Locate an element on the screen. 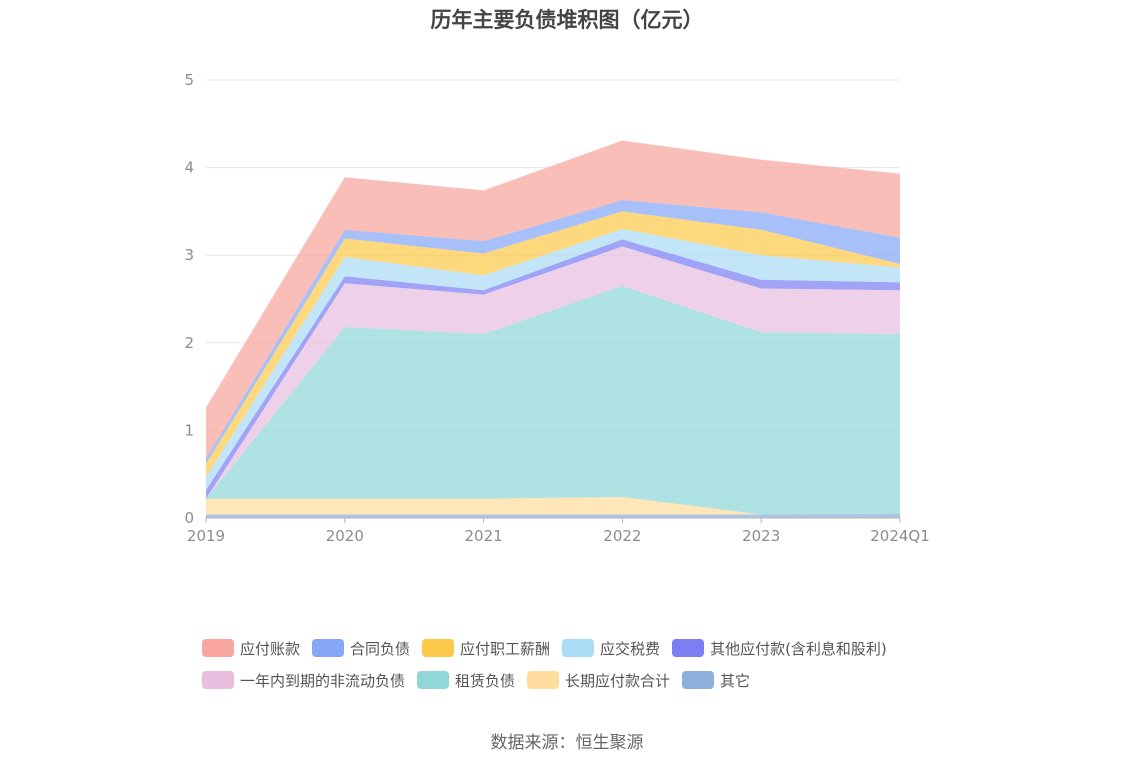 The image size is (1134, 766). legend-row: 一年内到期的非流动负债 租赁负债 长期应付款合计 其它 is located at coordinates (582, 680).